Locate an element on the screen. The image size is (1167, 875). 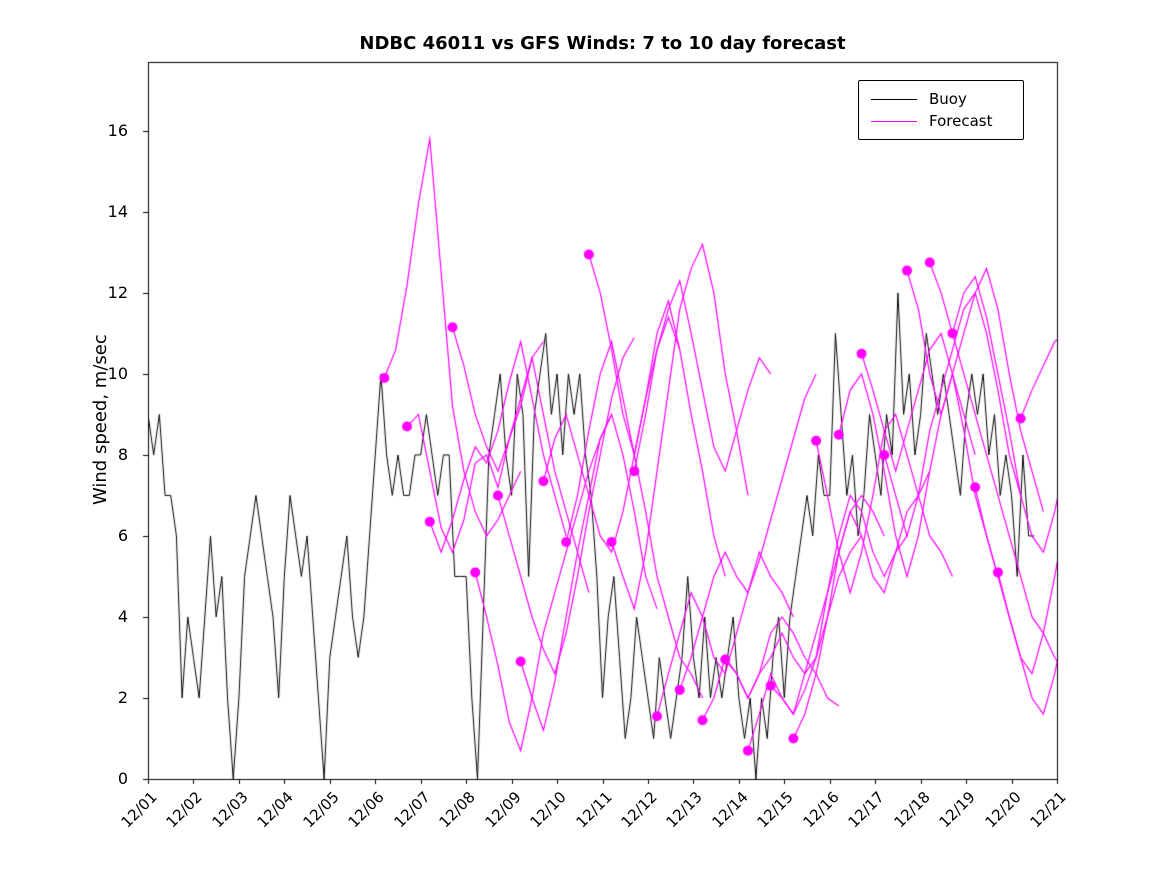
y-tick-label: 16 is located at coordinates (117, 130).